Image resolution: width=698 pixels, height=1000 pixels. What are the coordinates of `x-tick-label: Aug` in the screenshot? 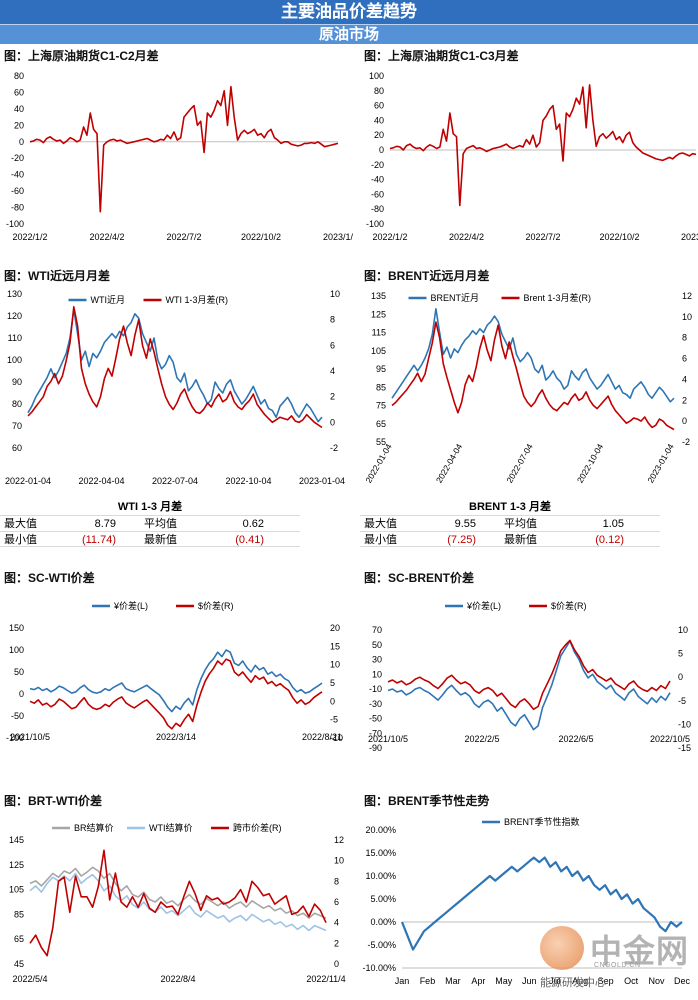 It's located at (580, 981).